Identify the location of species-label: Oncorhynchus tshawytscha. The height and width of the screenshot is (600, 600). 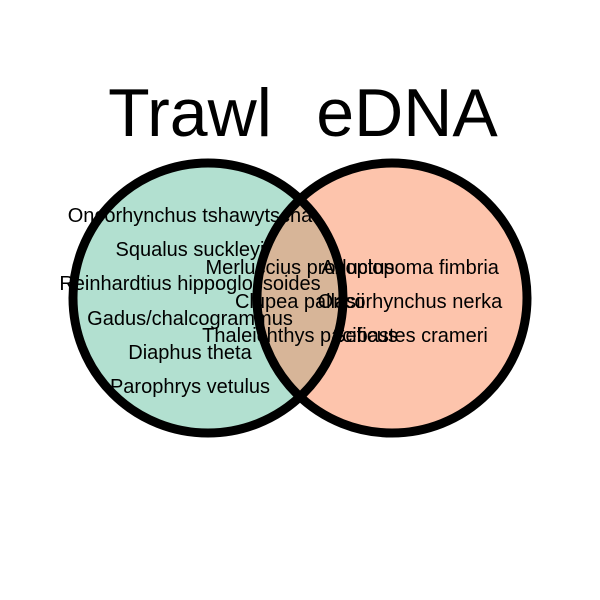
(190, 216).